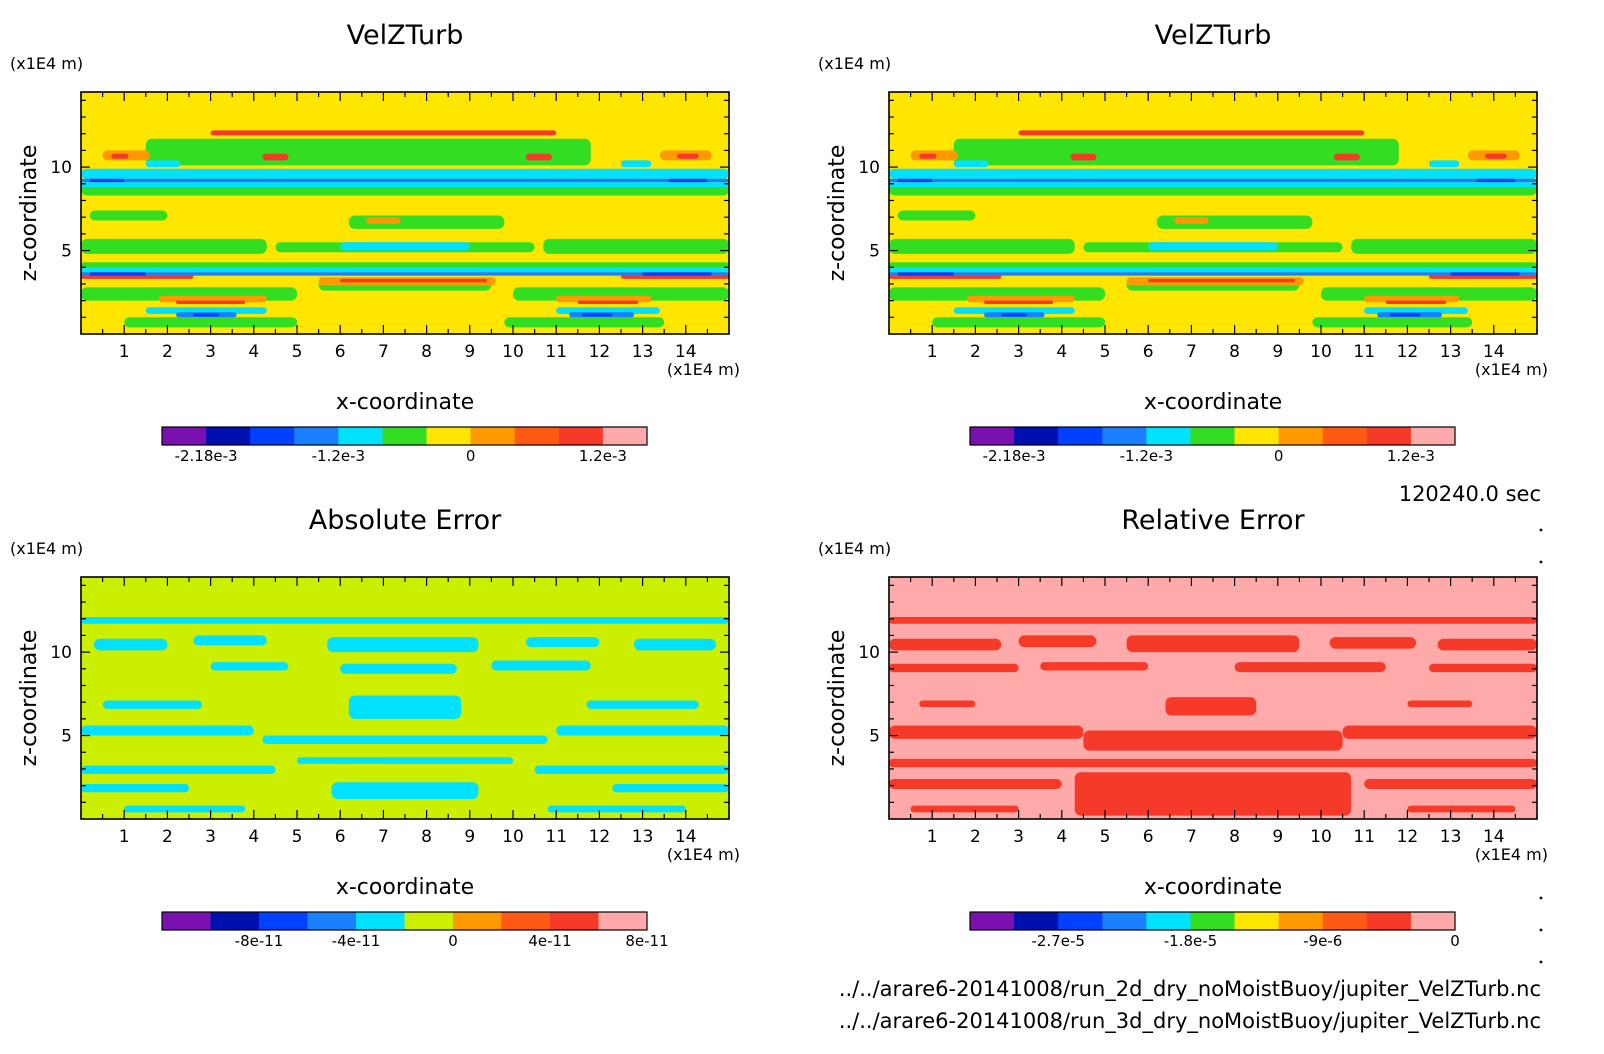  What do you see at coordinates (1190, 941) in the screenshot?
I see `colorbar-tick-label: -1.8e-5` at bounding box center [1190, 941].